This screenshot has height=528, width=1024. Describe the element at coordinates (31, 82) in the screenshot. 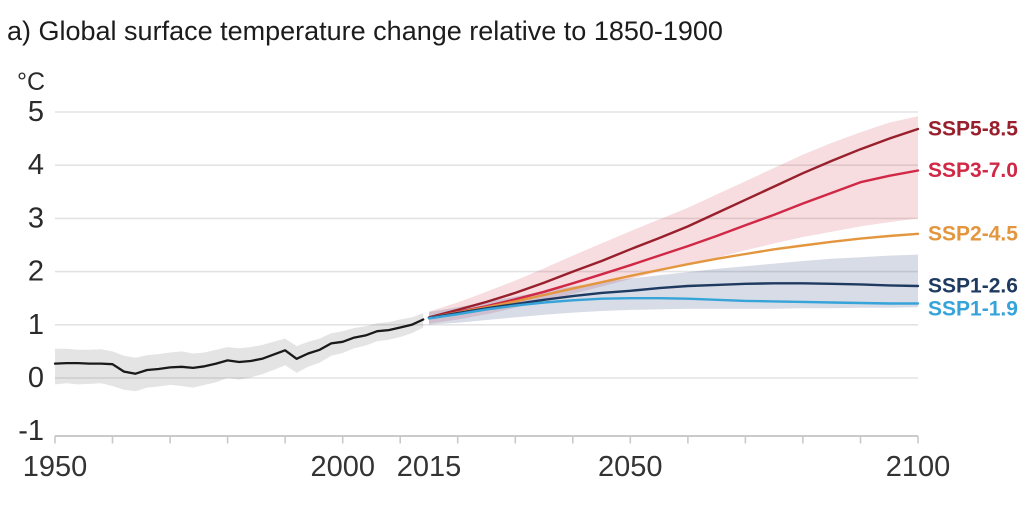

I see `y-axis-unit-label: °C` at that location.